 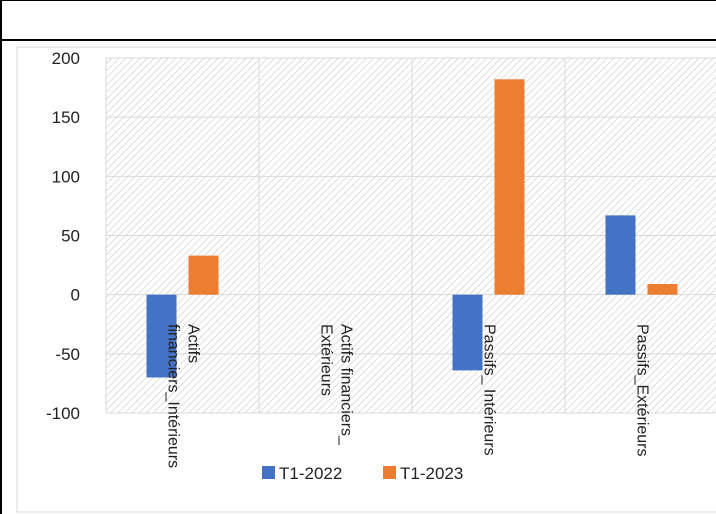 What do you see at coordinates (70, 236) in the screenshot?
I see `y-tick-label: 50` at bounding box center [70, 236].